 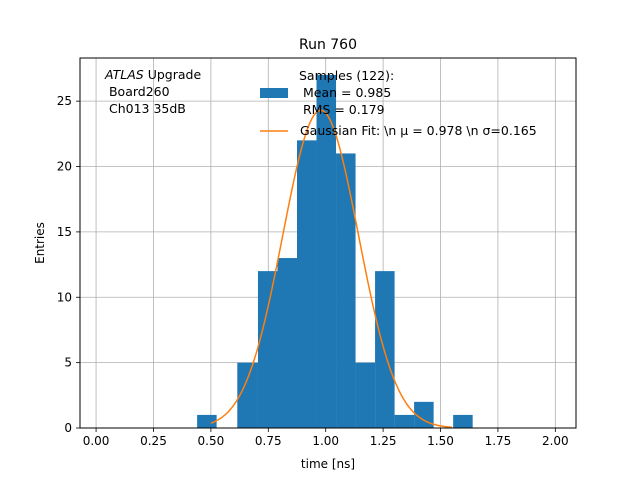 What do you see at coordinates (383, 441) in the screenshot?
I see `x-tick-label: 1.25` at bounding box center [383, 441].